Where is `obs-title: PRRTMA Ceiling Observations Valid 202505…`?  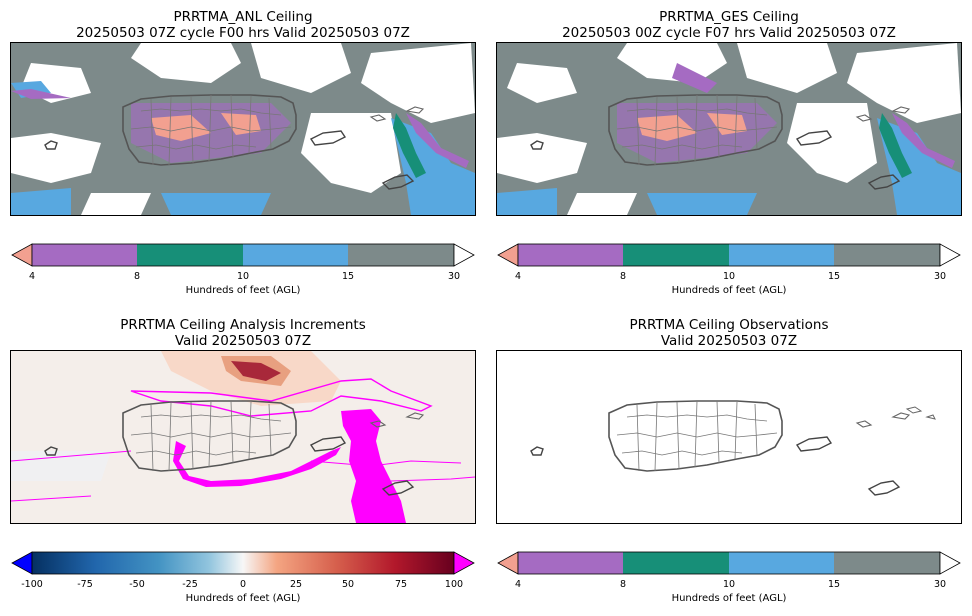
obs-title: PRRTMA Ceiling Observations Valid 202505… is located at coordinates (729, 333).